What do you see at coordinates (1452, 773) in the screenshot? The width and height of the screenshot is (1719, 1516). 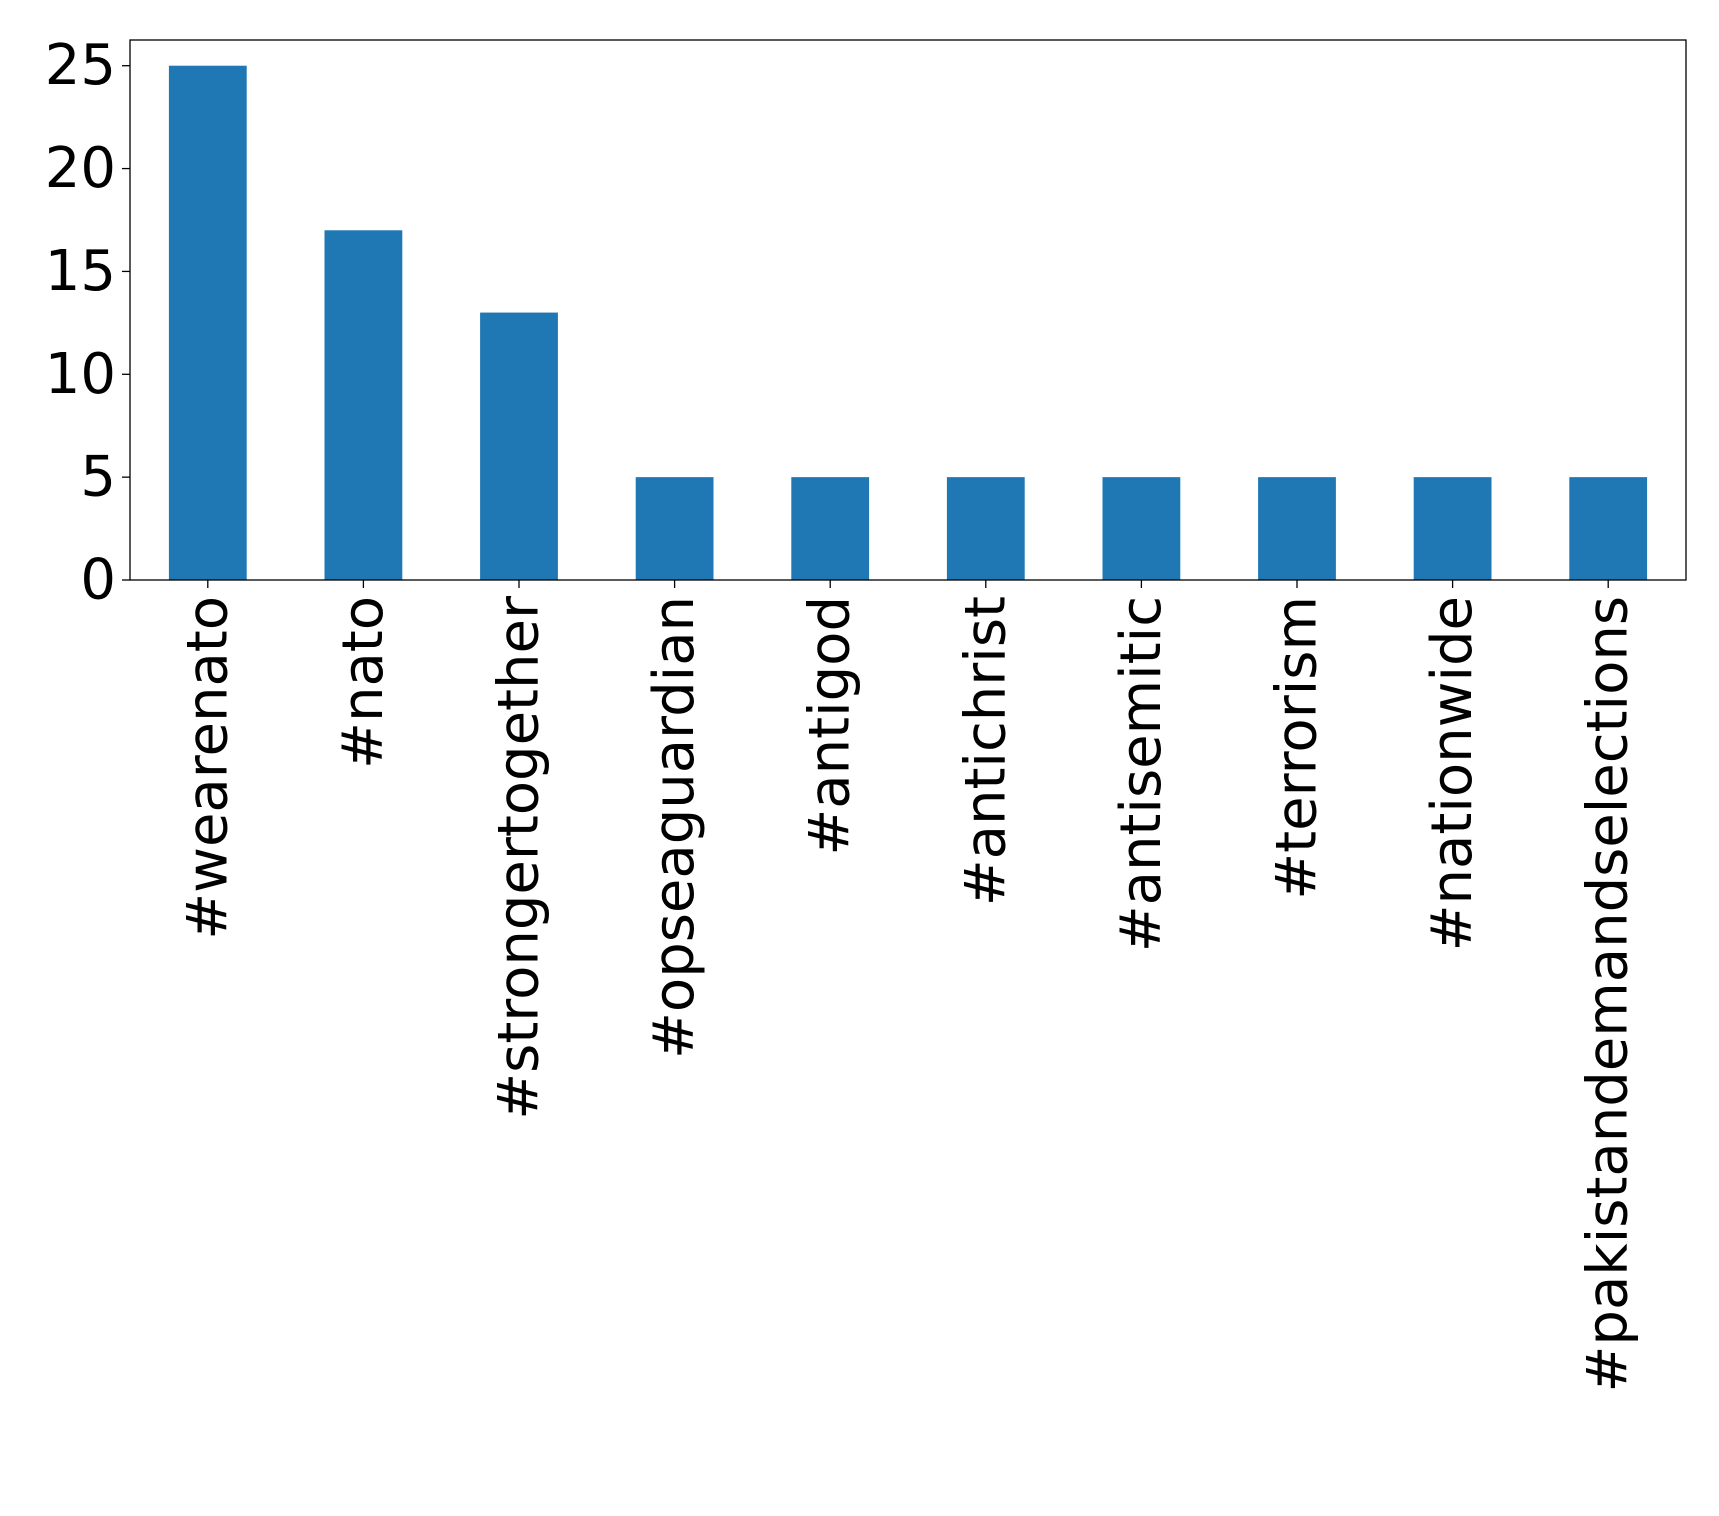 I see `x-tick-label: #nationwide` at bounding box center [1452, 773].